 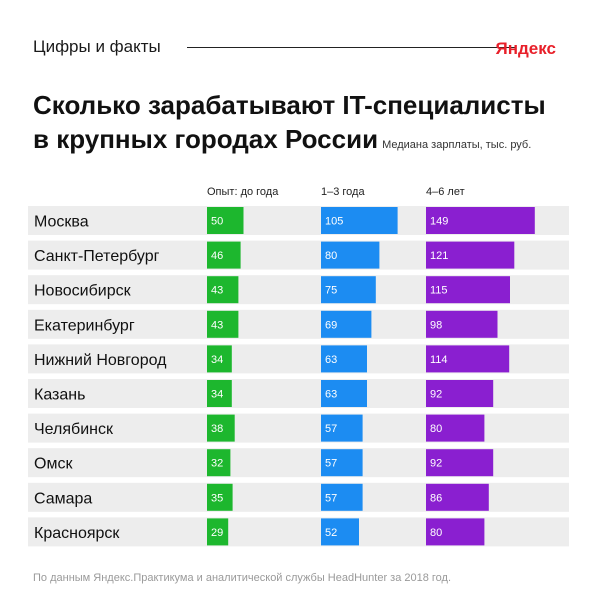 I want to click on category-label: Нижний Новгород, so click(x=100, y=360).